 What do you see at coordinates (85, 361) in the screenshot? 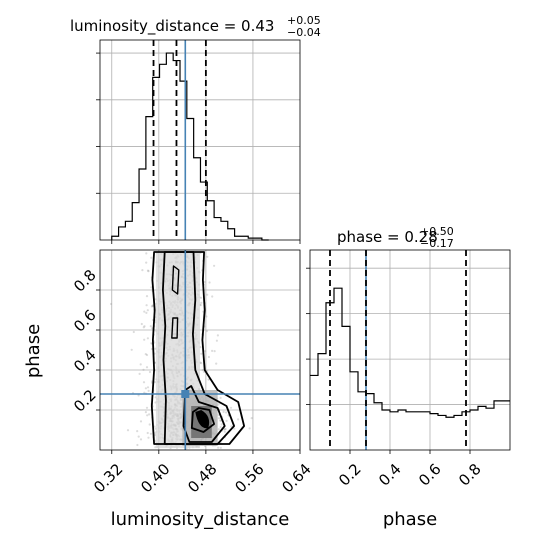
I see `y-tick-label: 0.4` at bounding box center [85, 361].